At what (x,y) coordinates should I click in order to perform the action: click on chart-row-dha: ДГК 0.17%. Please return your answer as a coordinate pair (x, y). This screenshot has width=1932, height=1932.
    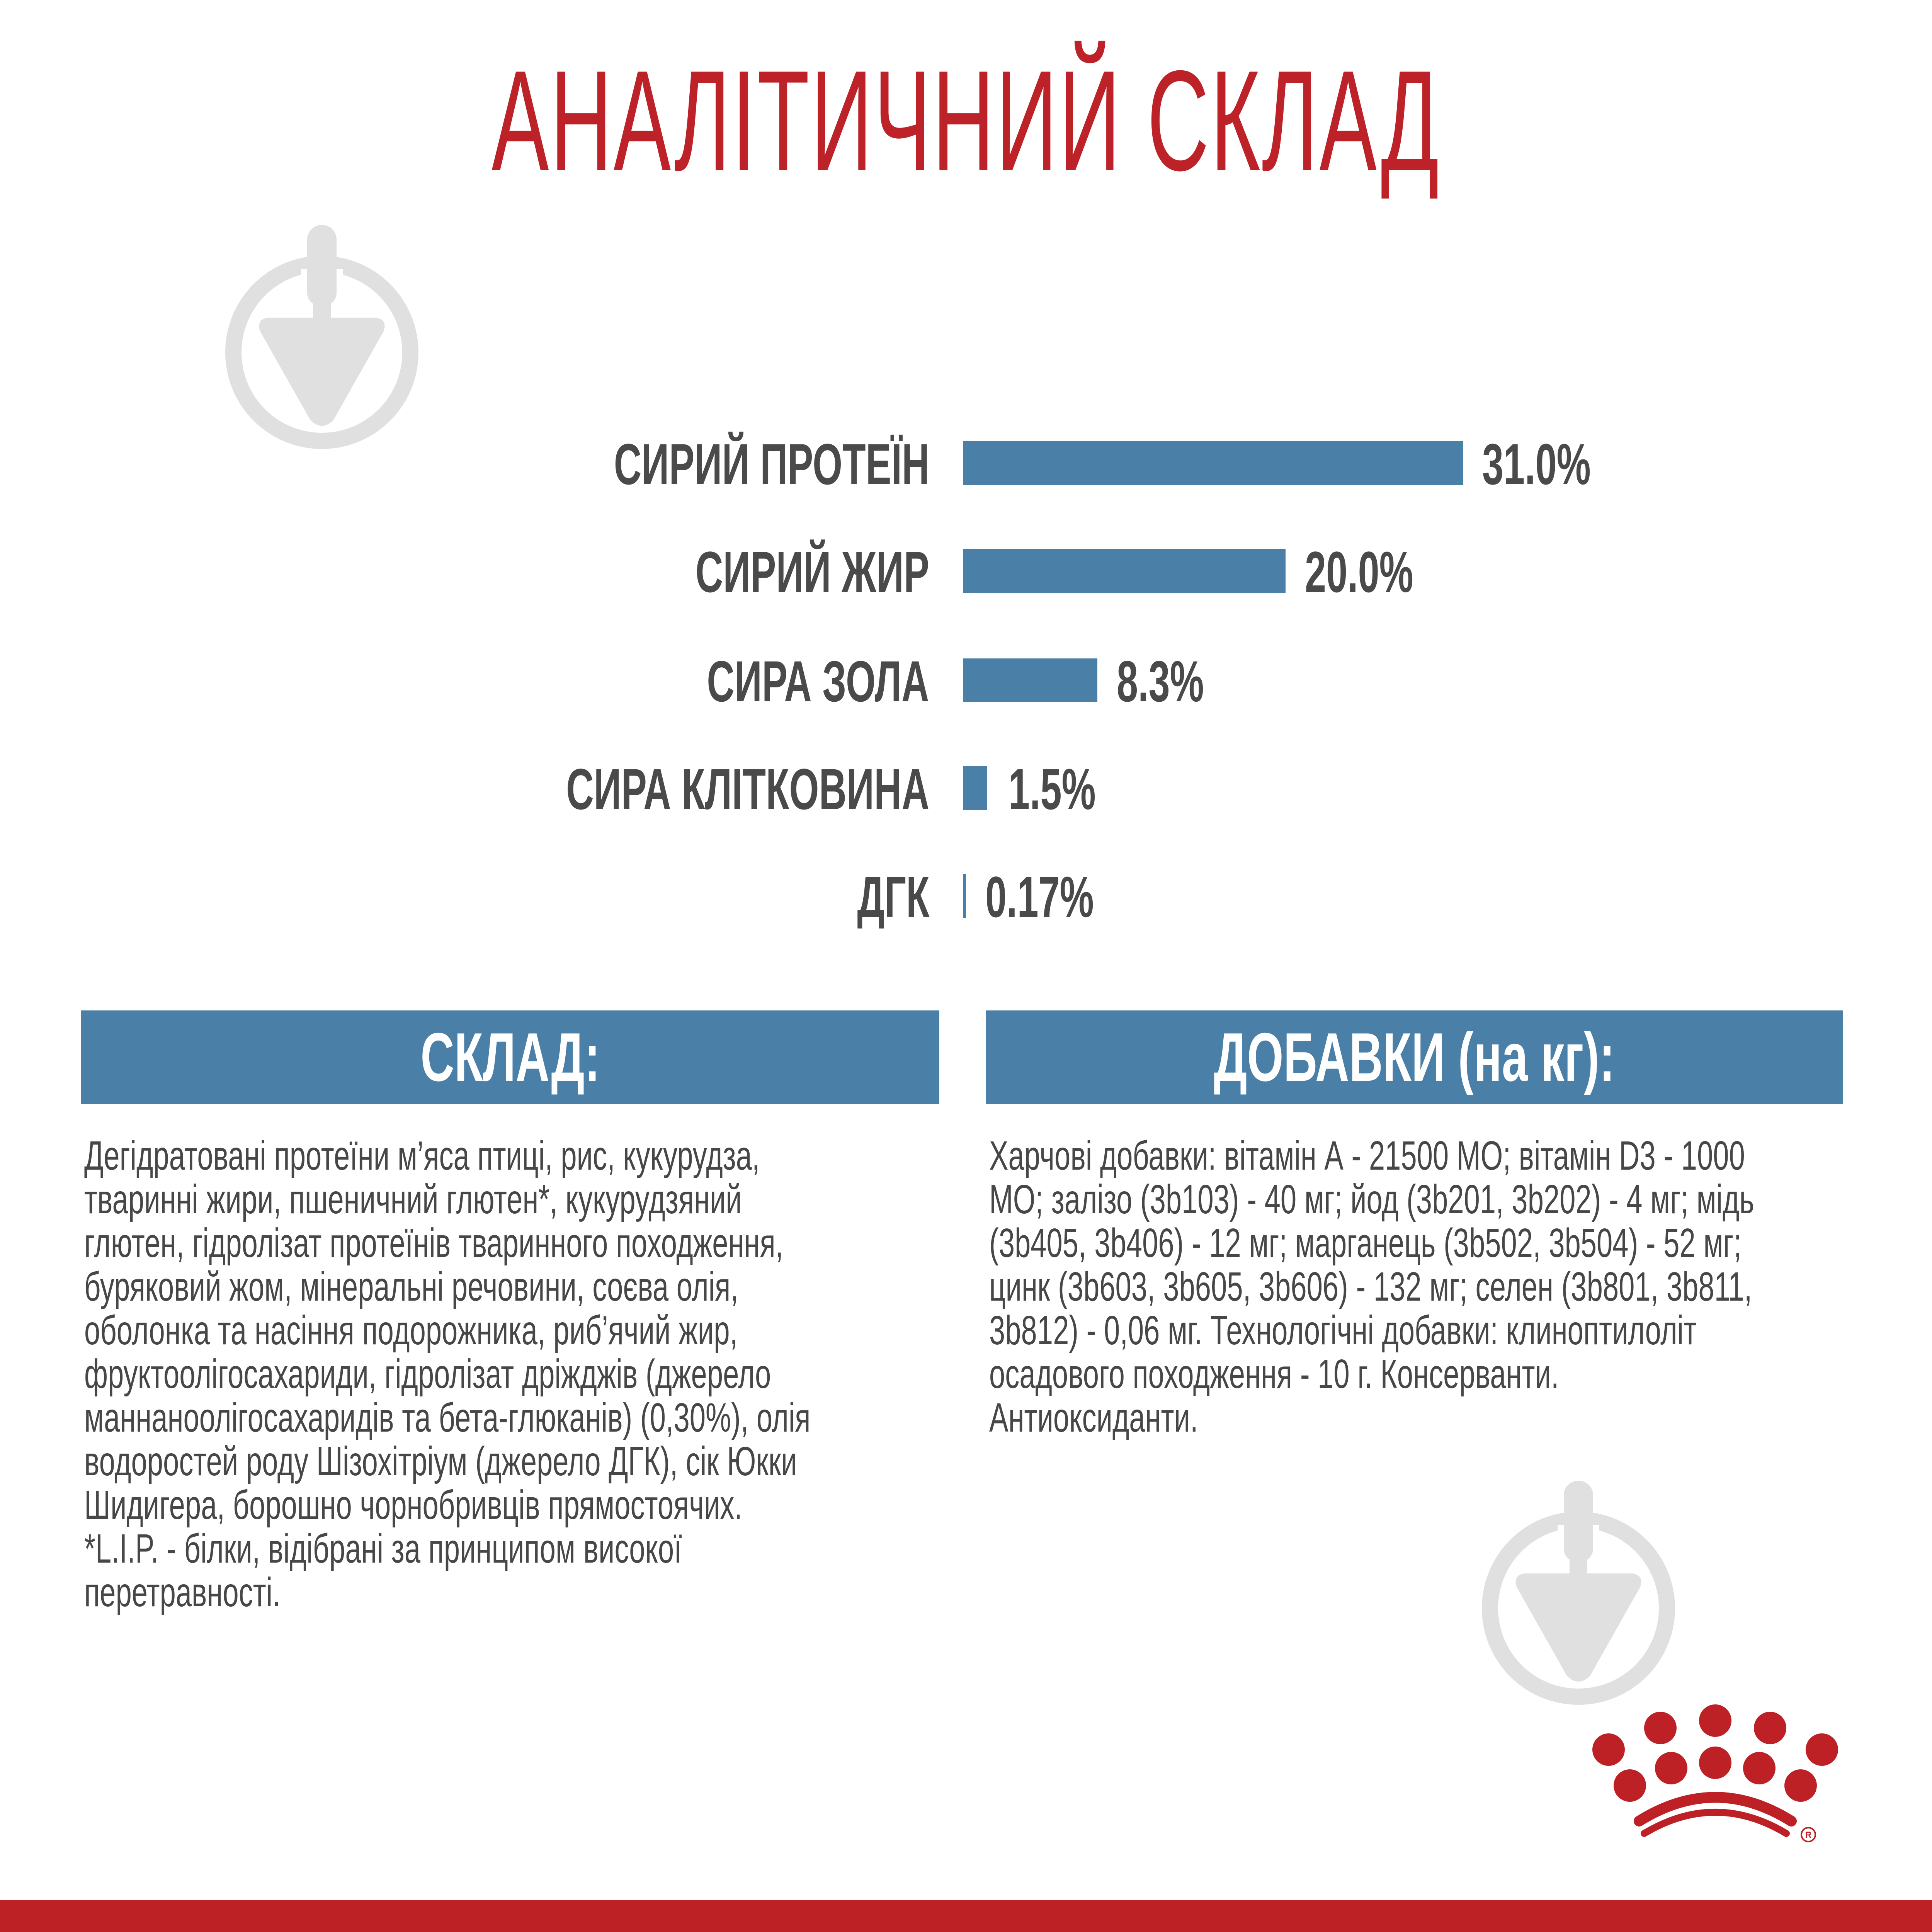
    Looking at the image, I should click on (966, 897).